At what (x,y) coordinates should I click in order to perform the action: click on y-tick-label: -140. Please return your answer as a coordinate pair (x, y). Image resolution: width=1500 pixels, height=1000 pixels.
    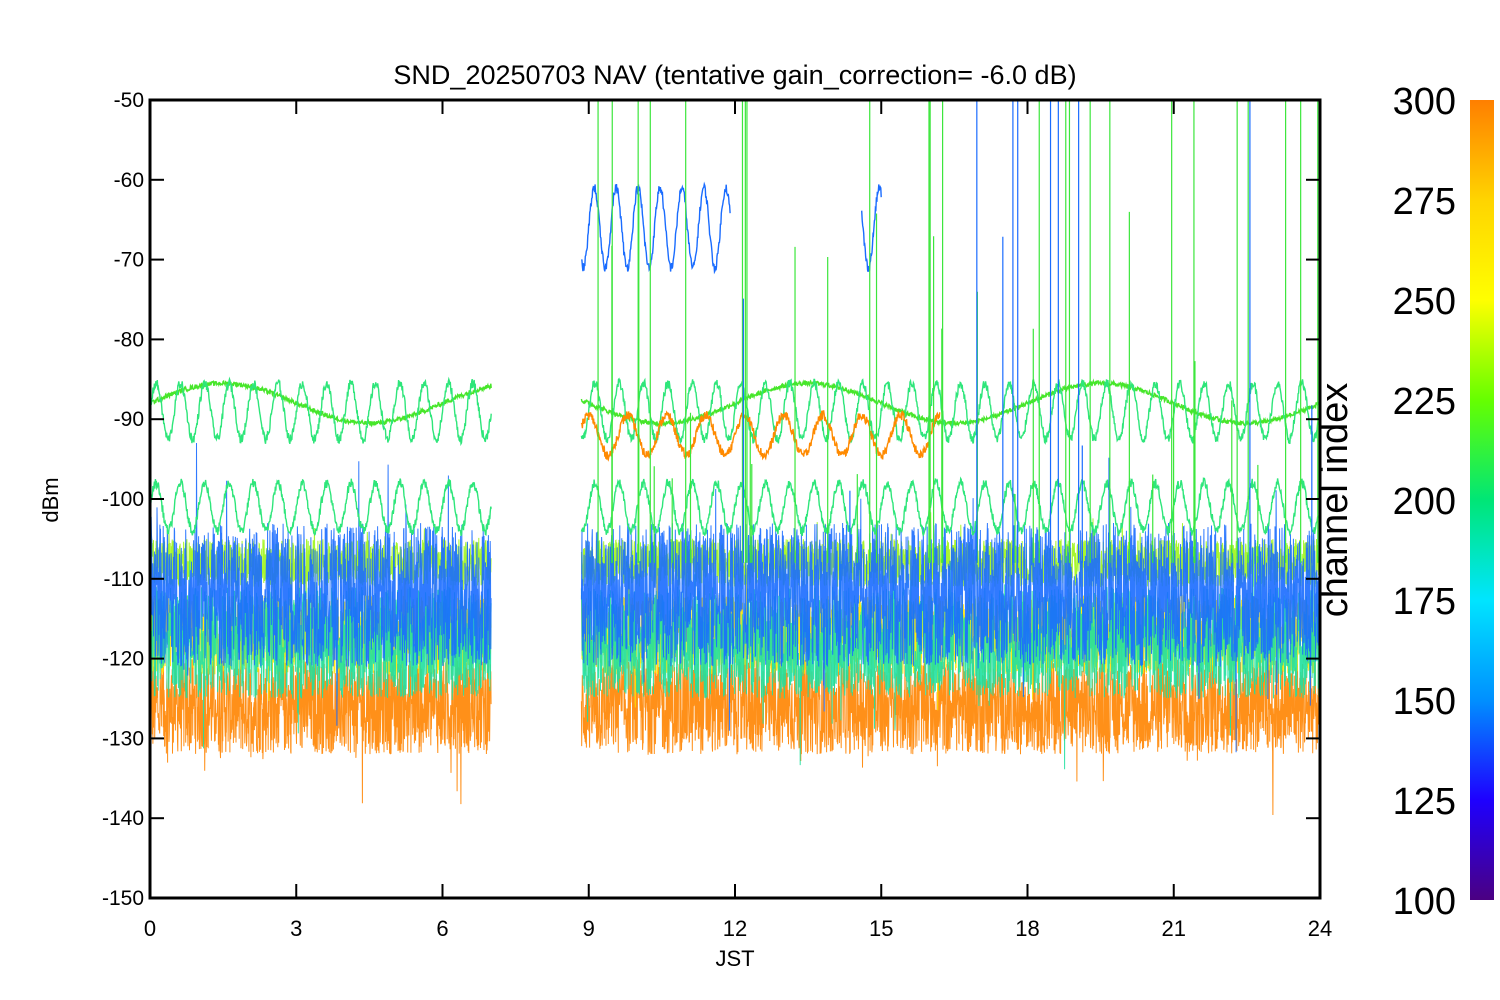
    Looking at the image, I should click on (123, 818).